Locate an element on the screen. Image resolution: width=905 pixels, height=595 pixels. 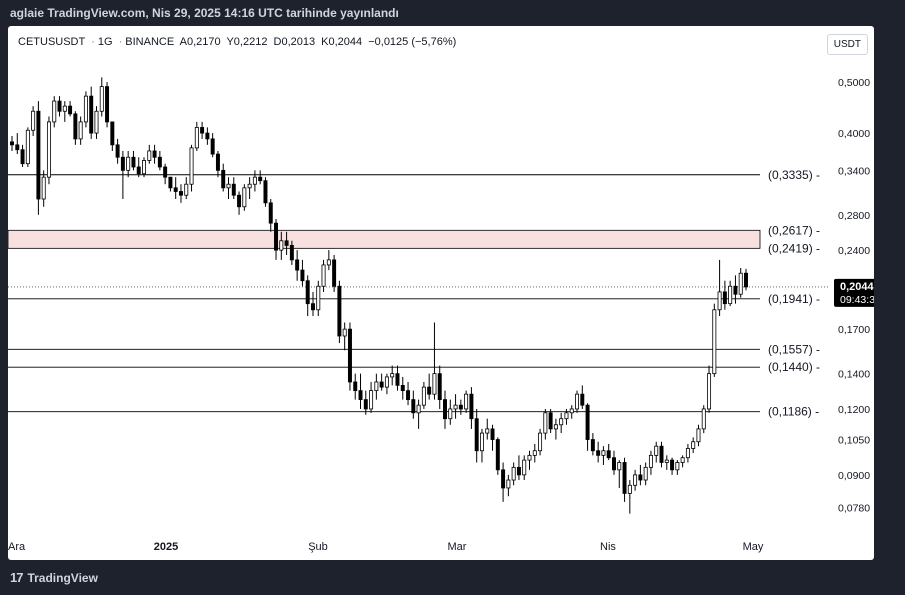
y-tick-label: 0,1200 is located at coordinates (854, 410).